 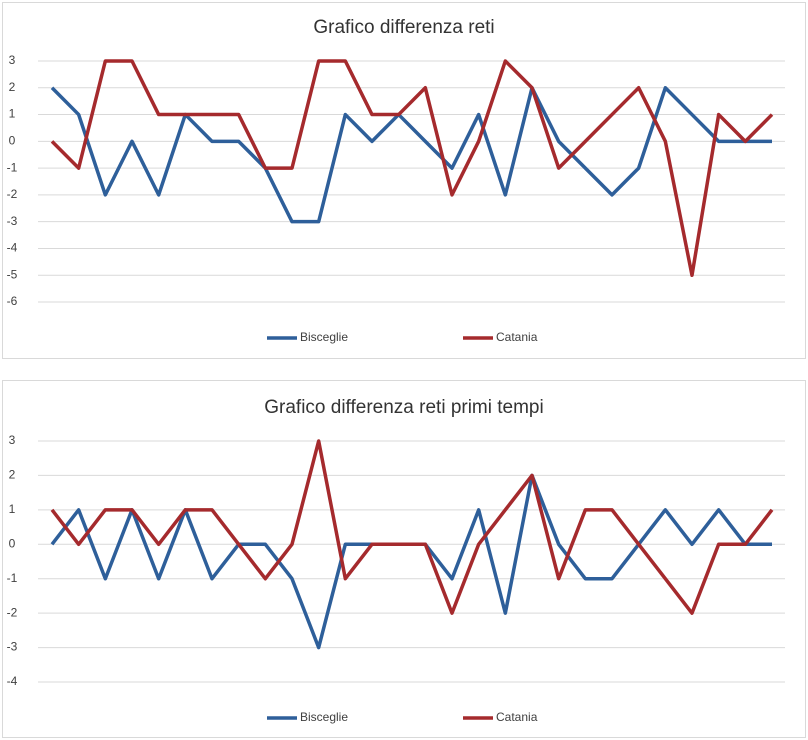 I want to click on chart-title: Grafico differenza reti primi tempi, so click(x=403, y=407).